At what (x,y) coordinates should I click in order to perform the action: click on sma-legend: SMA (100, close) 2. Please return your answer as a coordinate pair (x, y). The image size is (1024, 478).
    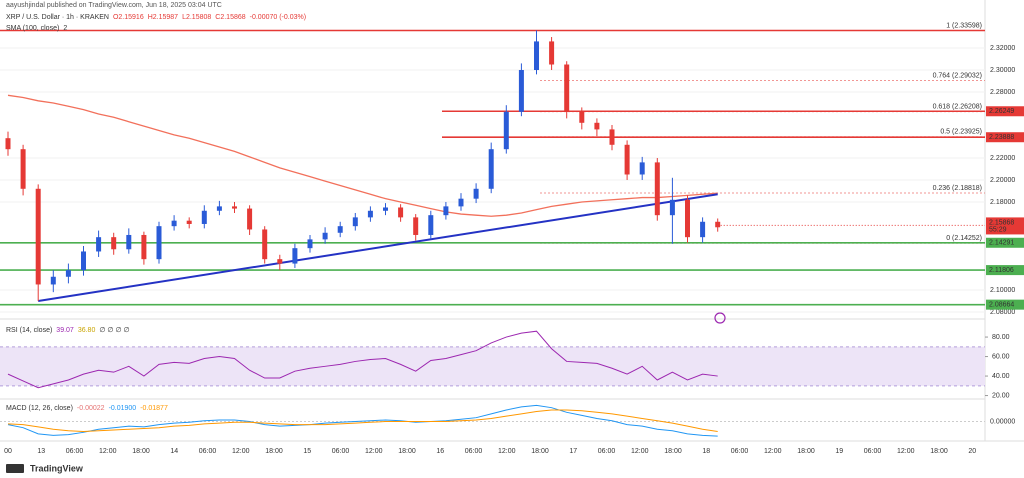
    Looking at the image, I should click on (38, 28).